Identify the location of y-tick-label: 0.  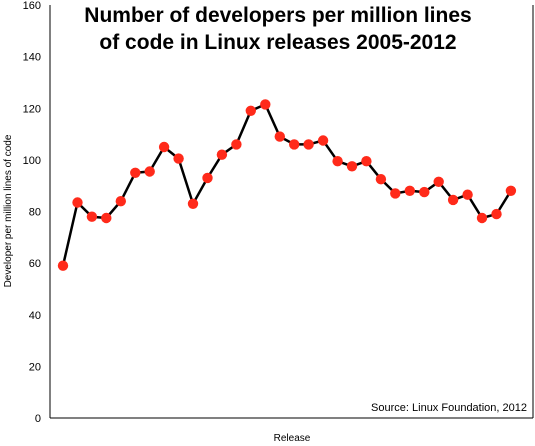
(38, 419).